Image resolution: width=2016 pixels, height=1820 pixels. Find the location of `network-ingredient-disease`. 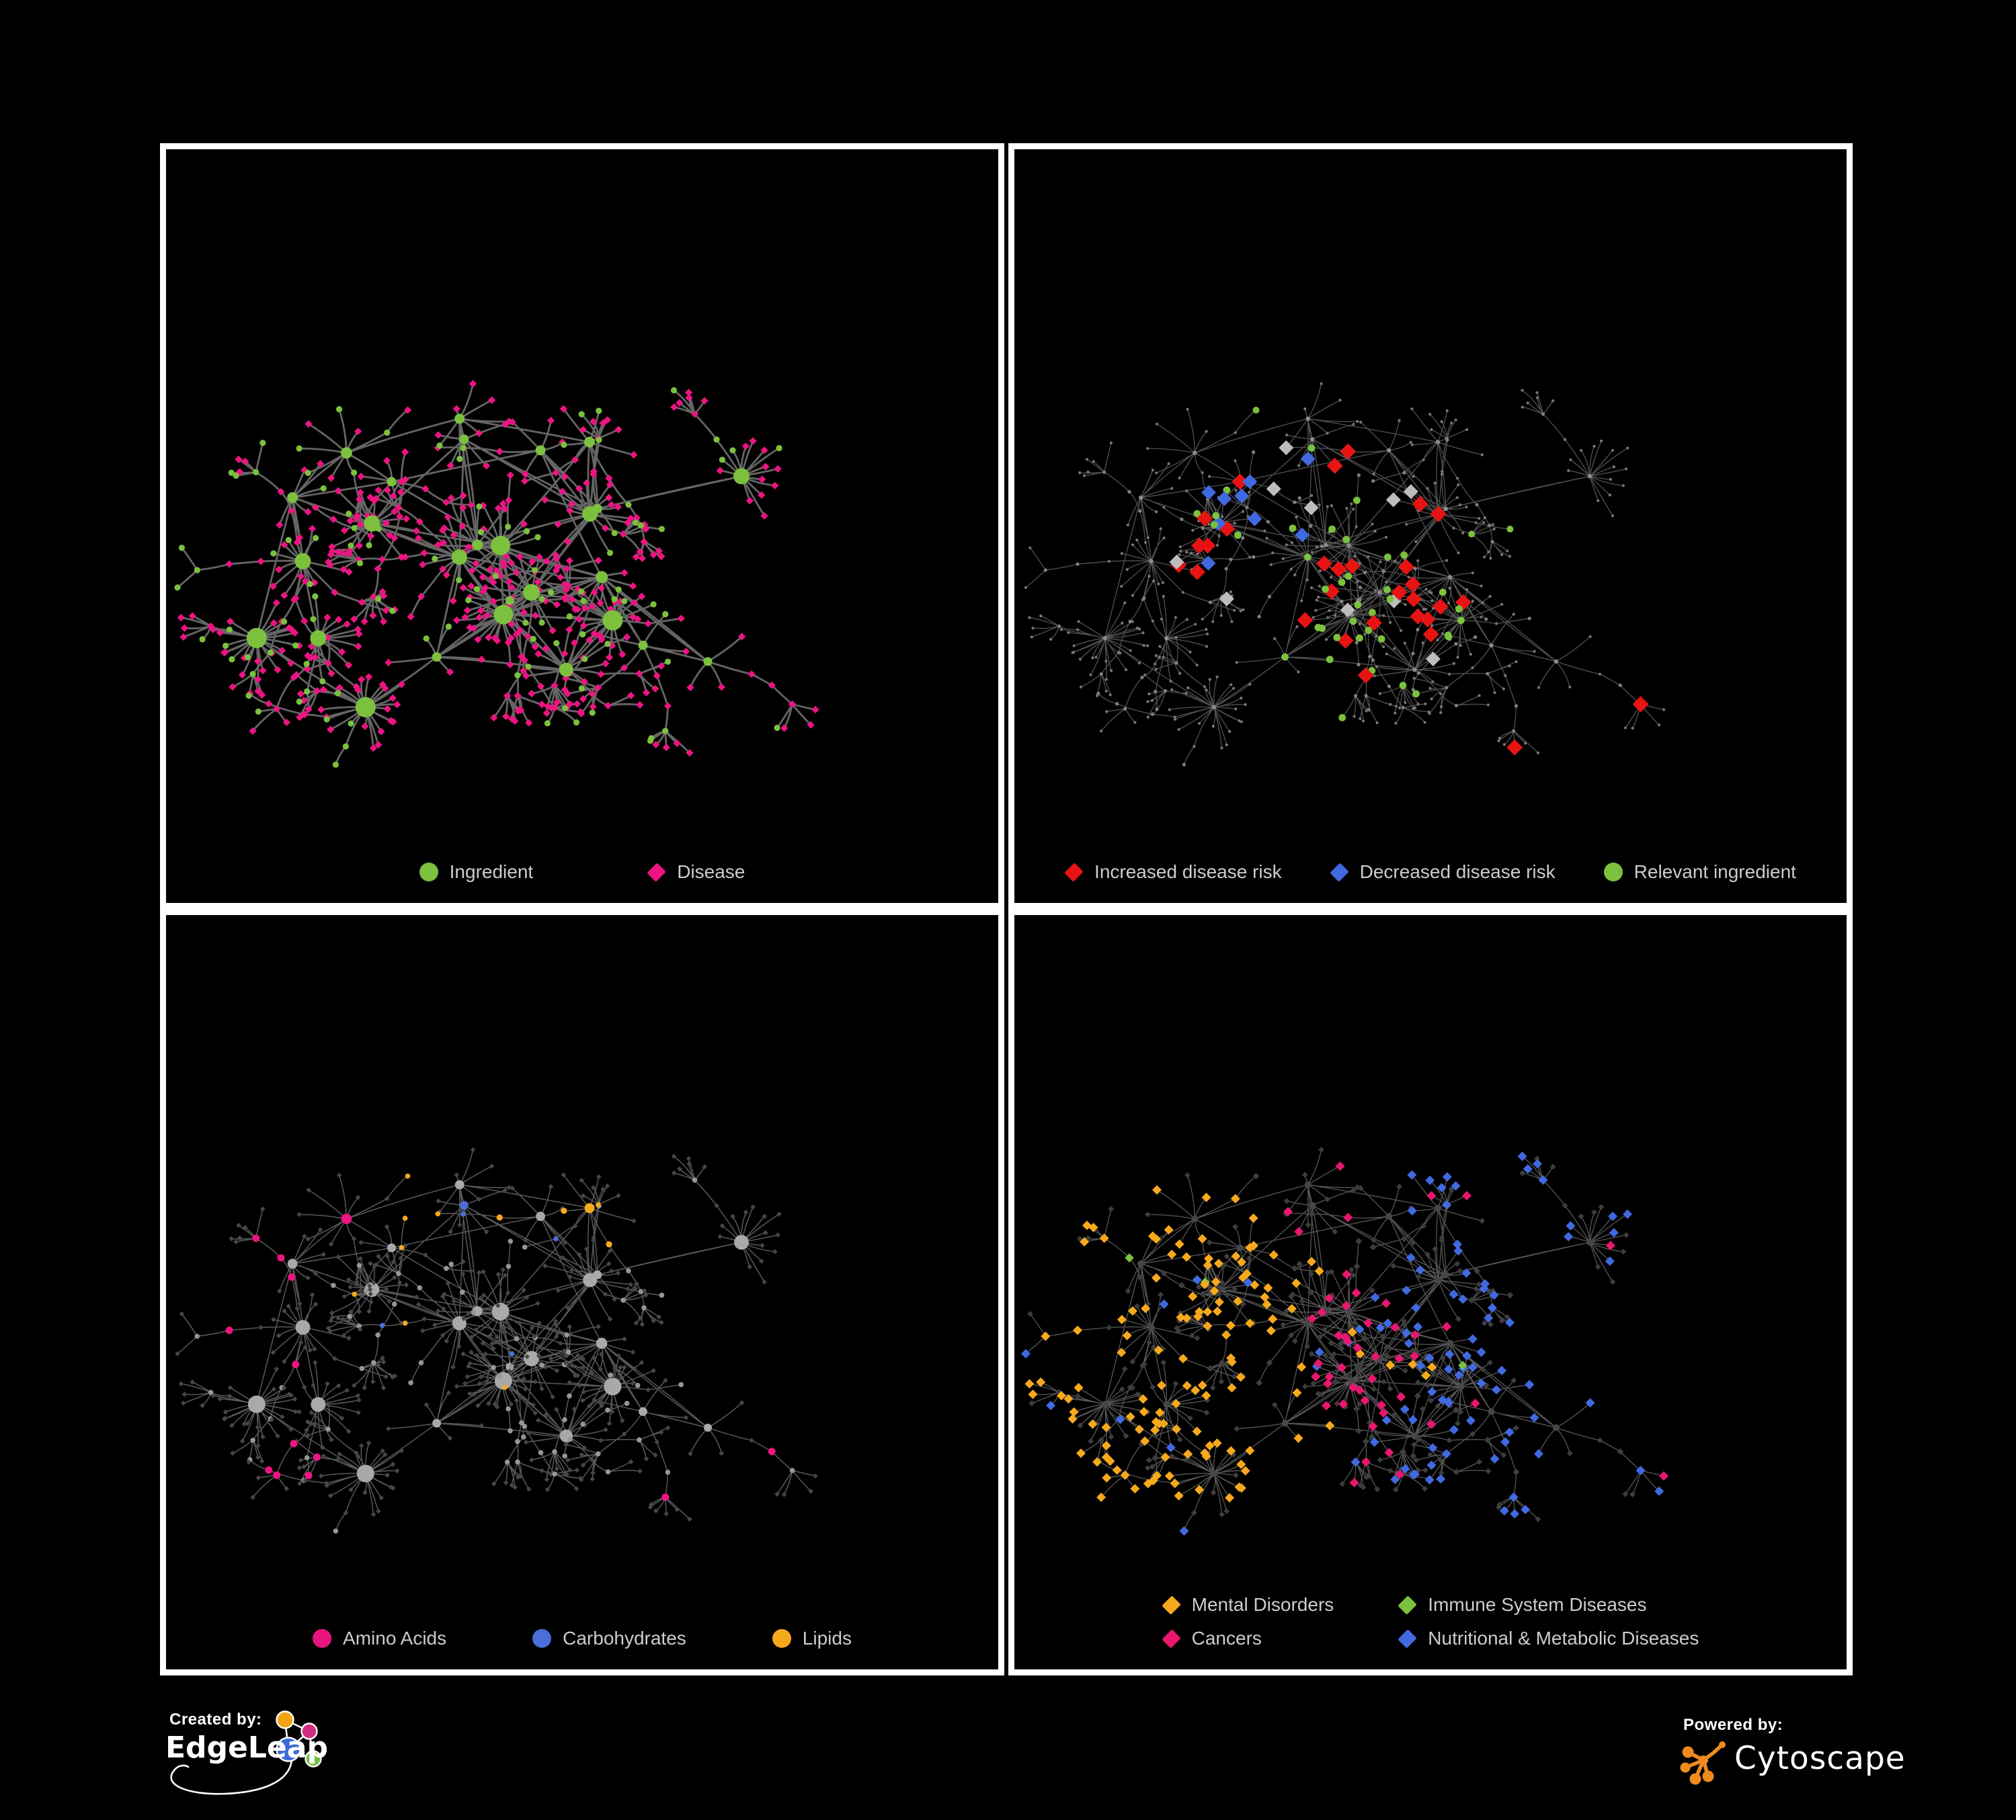

network-ingredient-disease is located at coordinates (496, 574).